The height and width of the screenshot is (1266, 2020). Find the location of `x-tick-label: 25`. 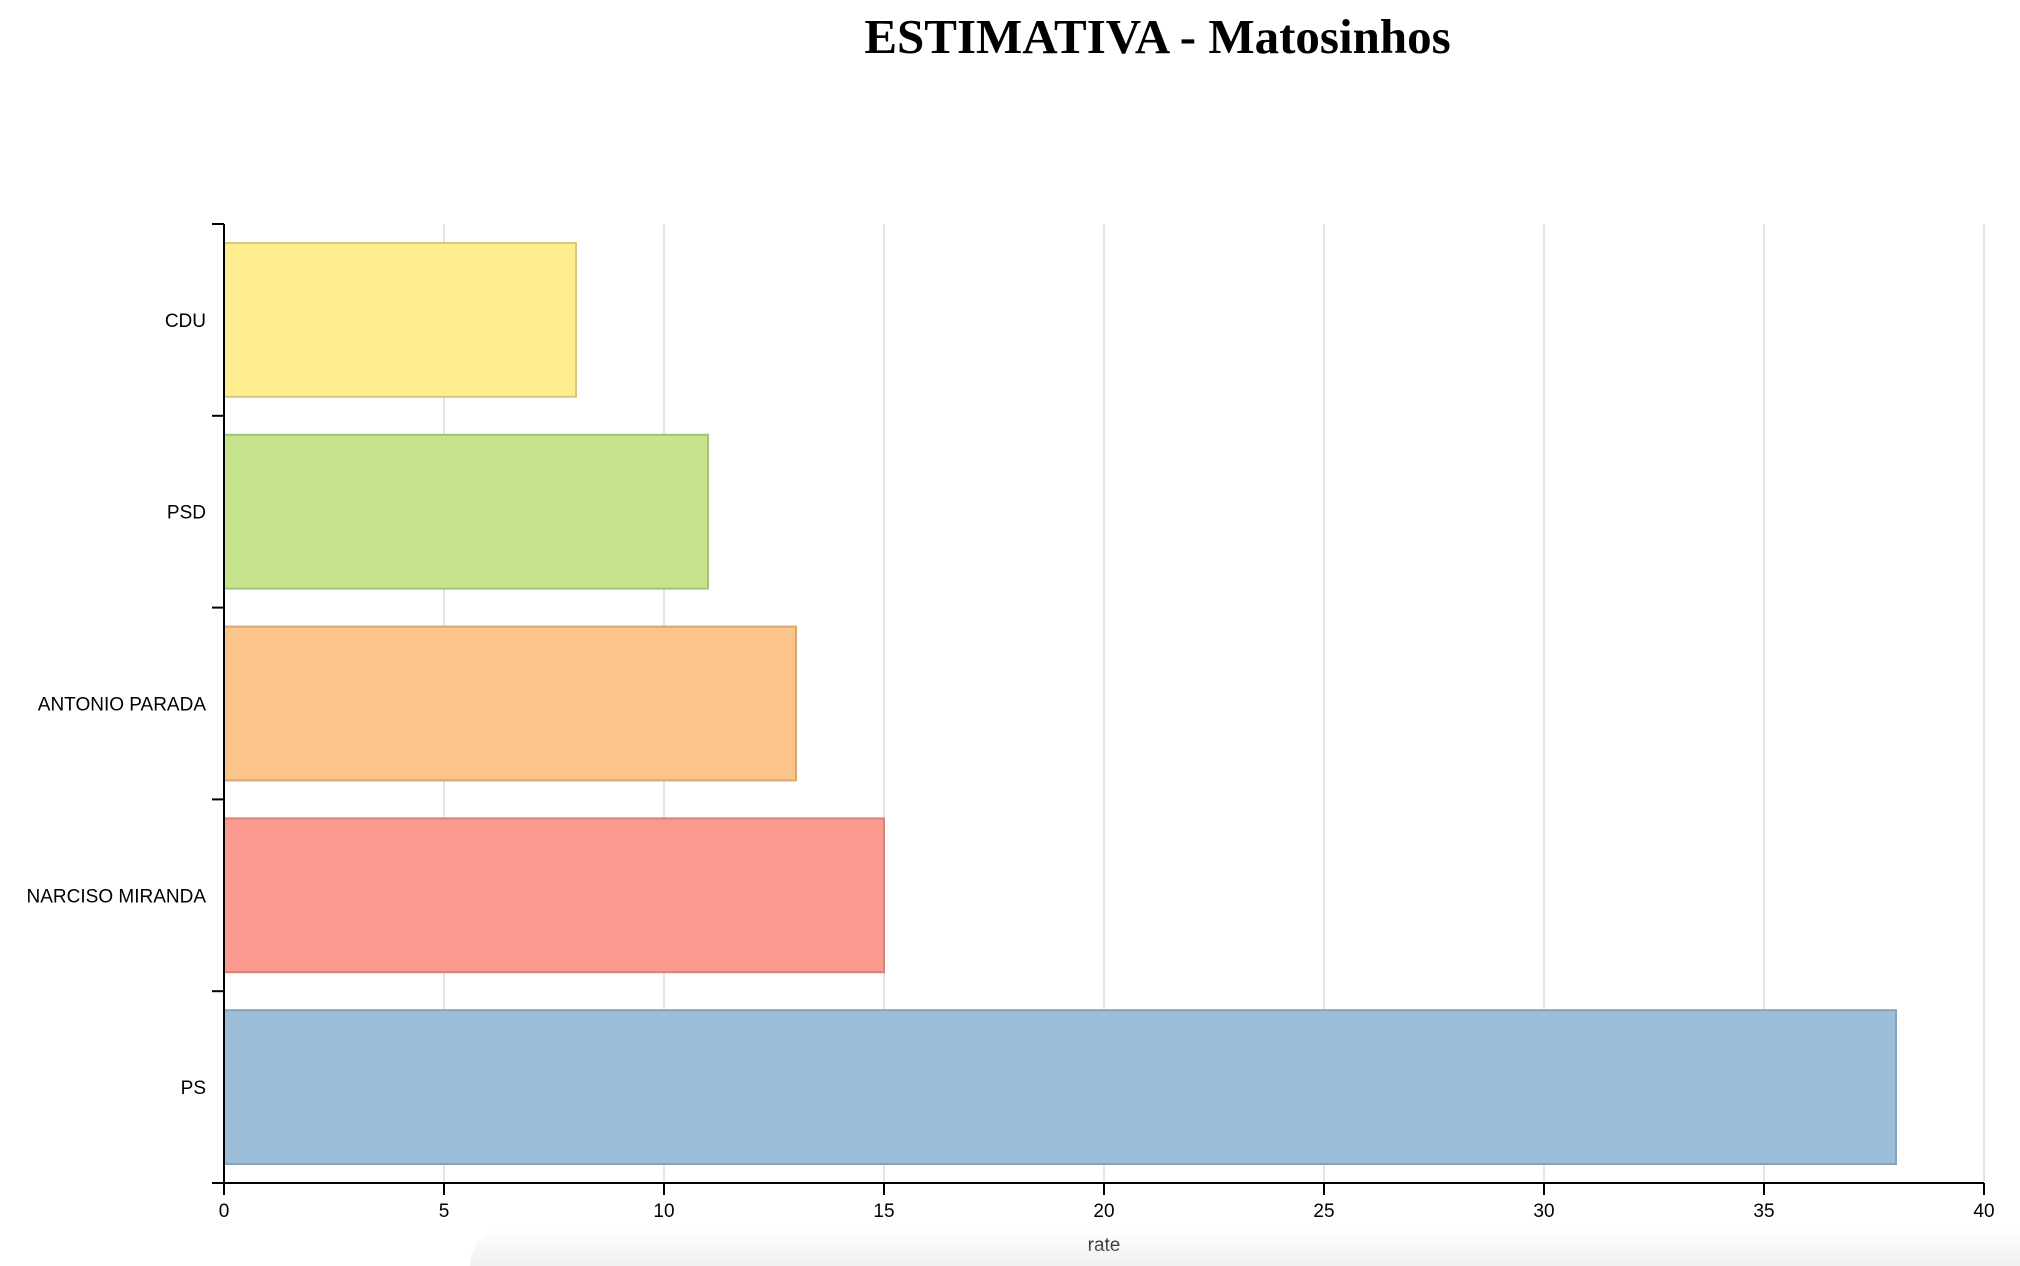

x-tick-label: 25 is located at coordinates (1323, 1211).